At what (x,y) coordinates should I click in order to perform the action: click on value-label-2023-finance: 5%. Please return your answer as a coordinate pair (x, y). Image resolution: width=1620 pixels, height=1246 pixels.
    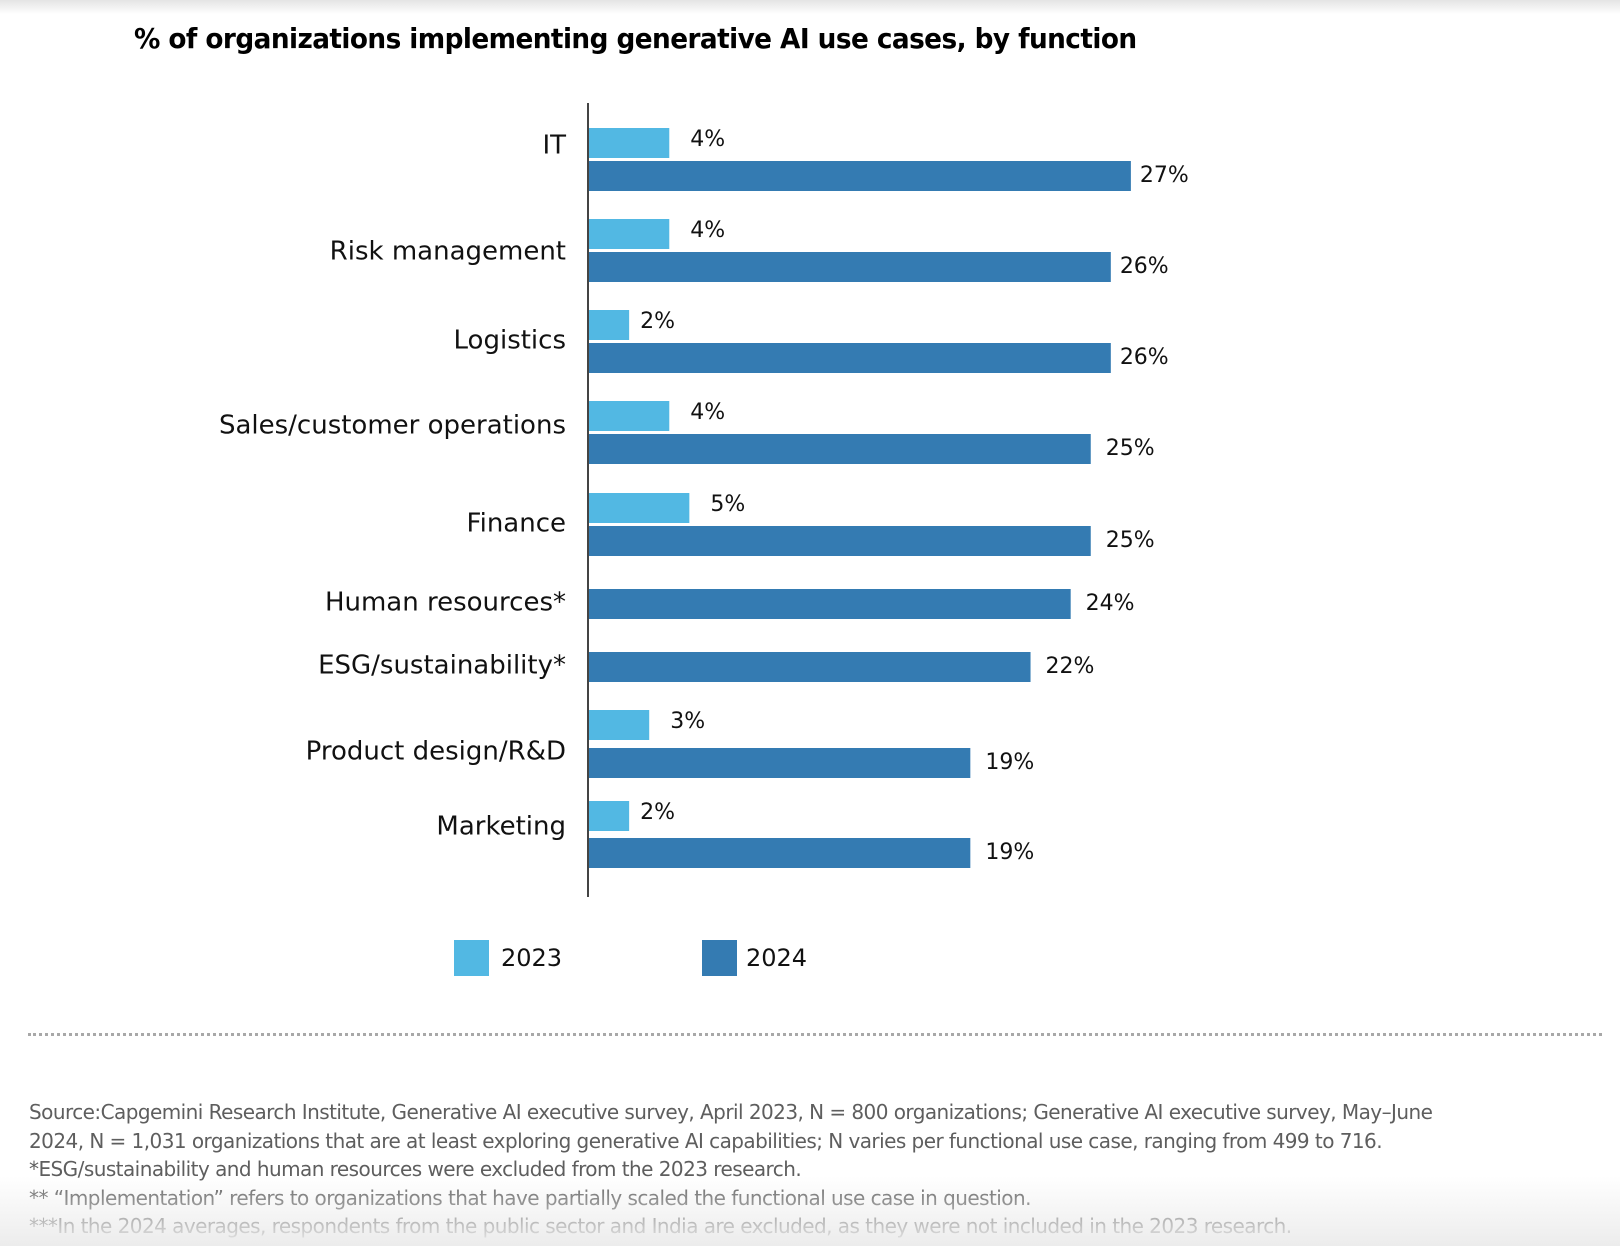
    Looking at the image, I should click on (727, 504).